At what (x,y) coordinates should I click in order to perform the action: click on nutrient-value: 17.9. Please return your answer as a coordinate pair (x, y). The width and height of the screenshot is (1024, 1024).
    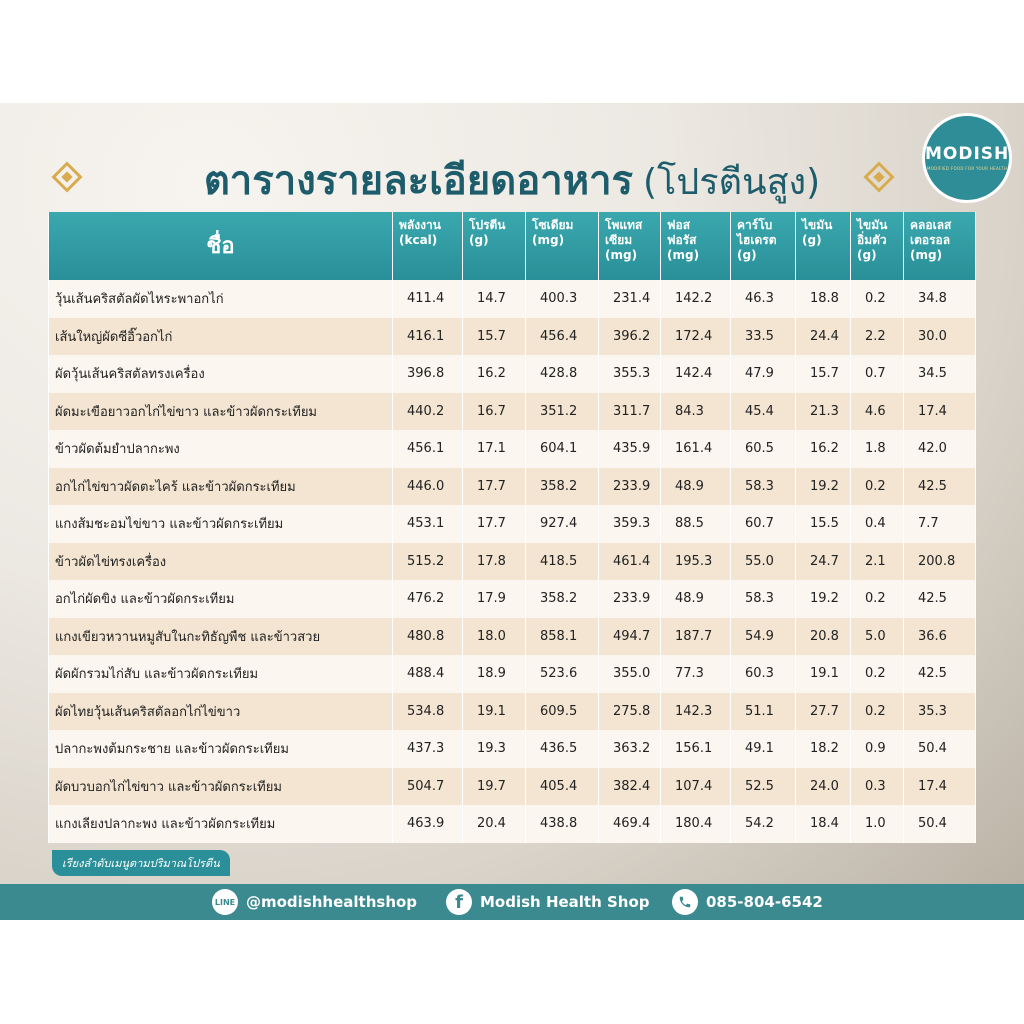
    Looking at the image, I should click on (494, 599).